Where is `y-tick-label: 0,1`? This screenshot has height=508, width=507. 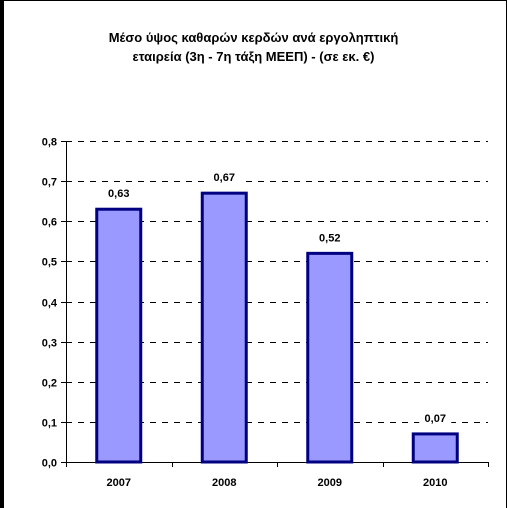
y-tick-label: 0,1 is located at coordinates (49, 424).